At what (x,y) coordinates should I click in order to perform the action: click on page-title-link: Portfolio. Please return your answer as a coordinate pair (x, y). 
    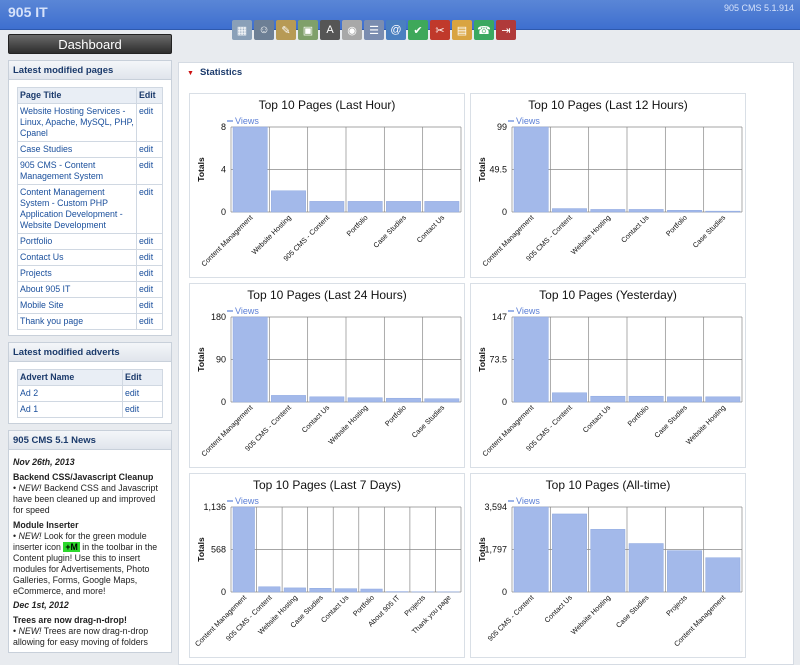
    Looking at the image, I should click on (77, 241).